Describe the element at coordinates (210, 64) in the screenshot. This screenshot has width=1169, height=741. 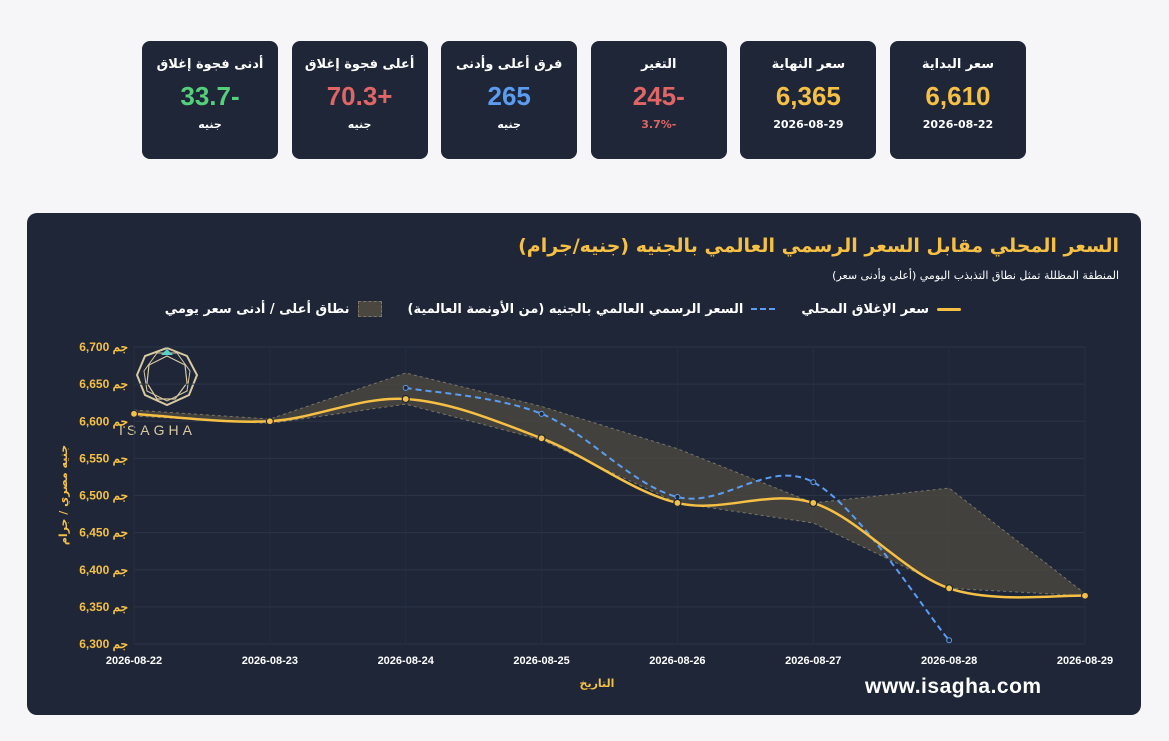
I see `card-label: أدنى فجوة إغلاق` at that location.